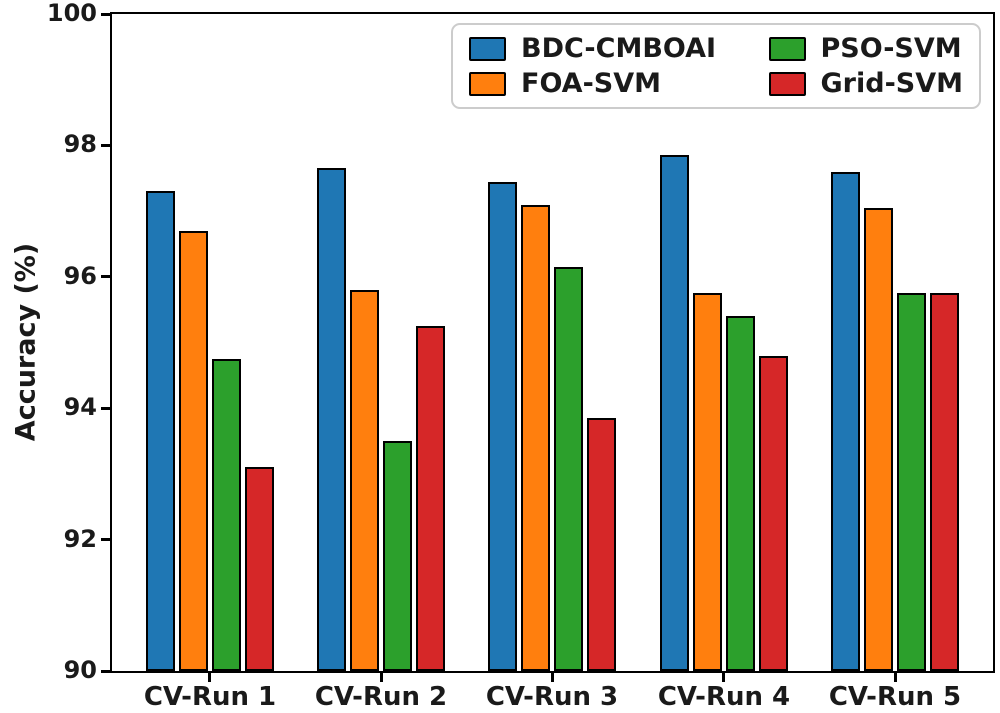 This screenshot has width=1000, height=713. Describe the element at coordinates (487, 83) in the screenshot. I see `legend-swatch-foa-svm-icon` at that location.